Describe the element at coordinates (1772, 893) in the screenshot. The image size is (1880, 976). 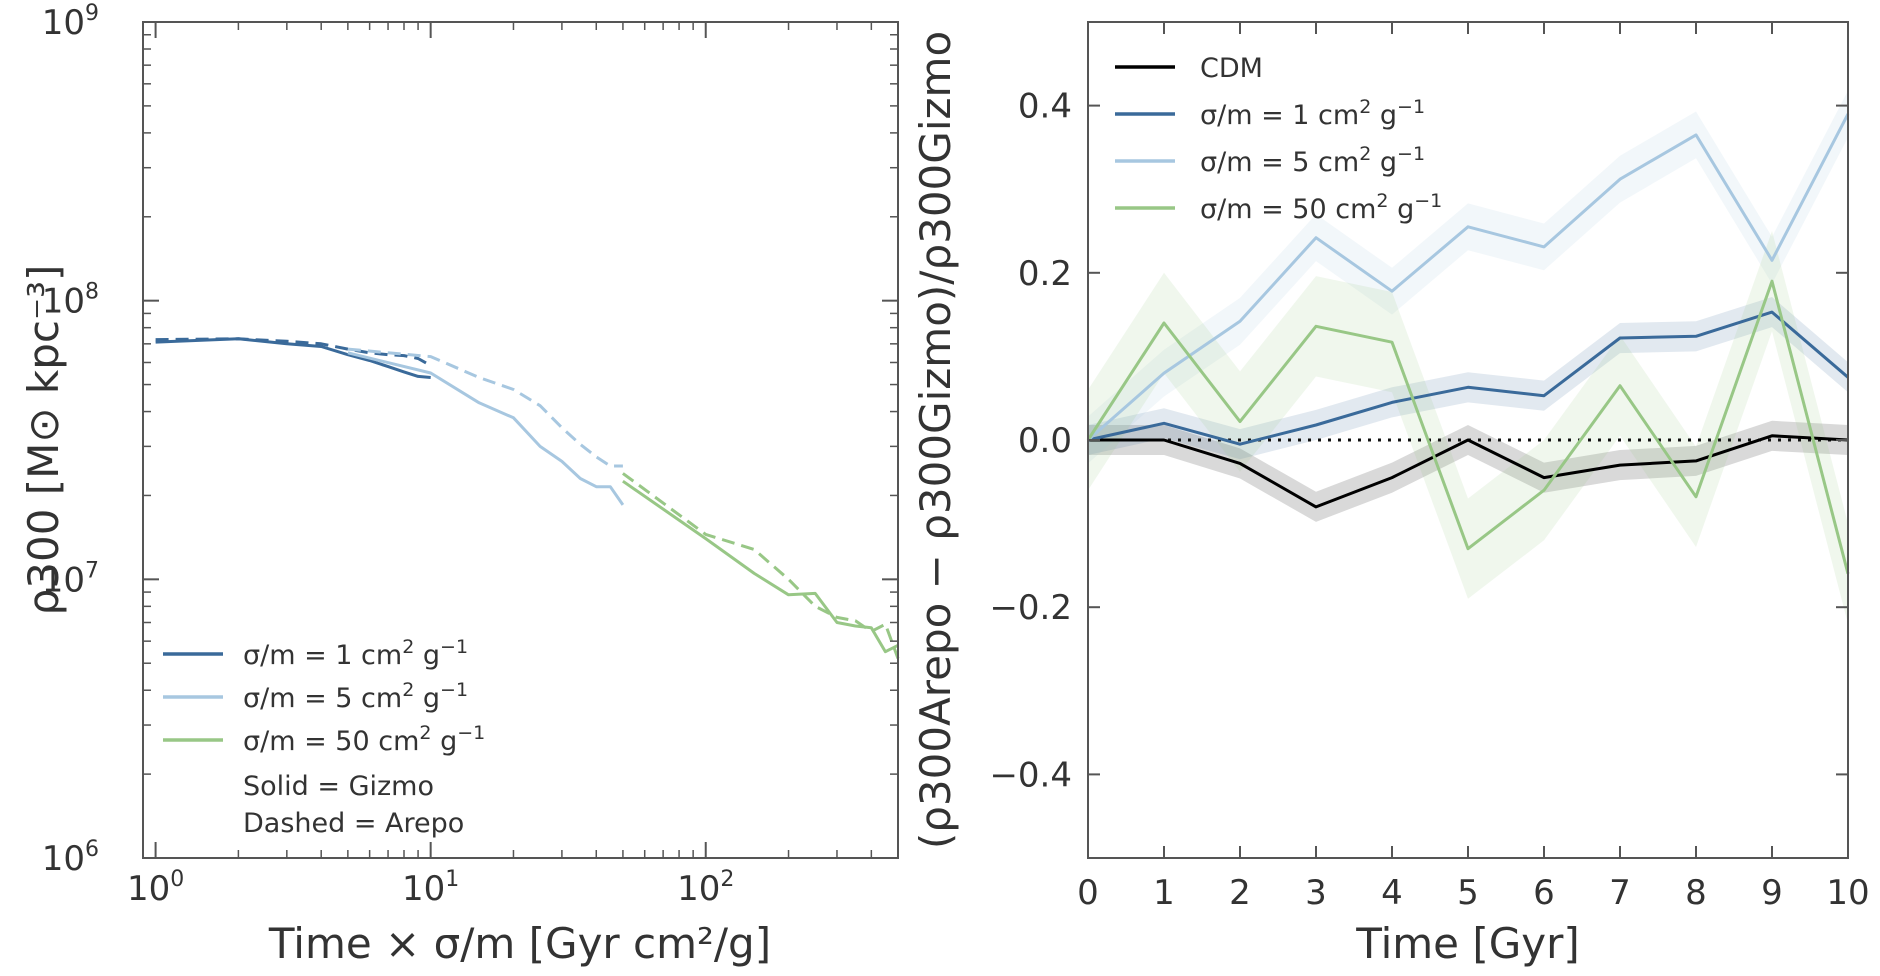
I see `right-x-tick-label-9: 9` at that location.